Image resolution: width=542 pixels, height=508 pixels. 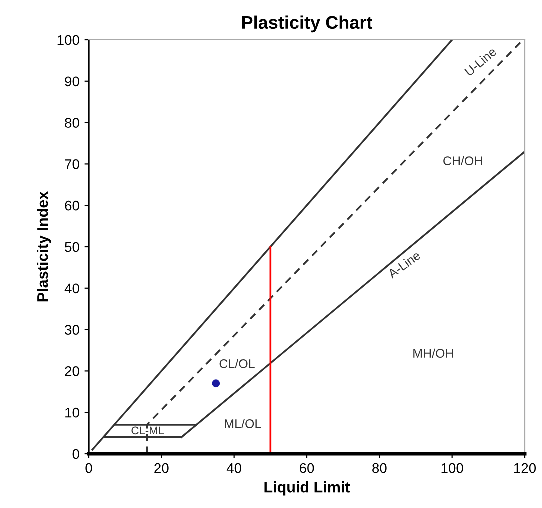 I want to click on annotation: CH/OH, so click(x=463, y=161).